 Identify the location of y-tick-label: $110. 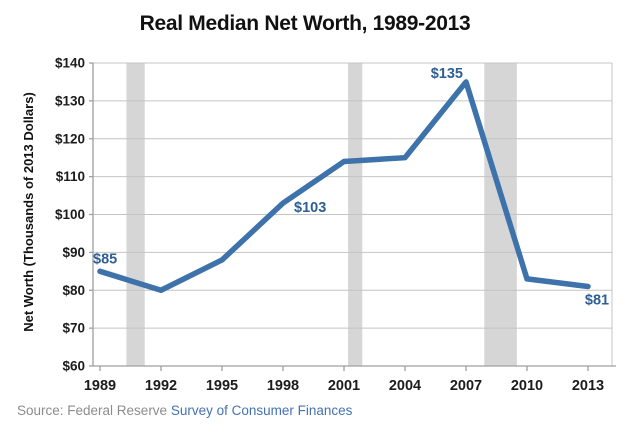
(70, 176).